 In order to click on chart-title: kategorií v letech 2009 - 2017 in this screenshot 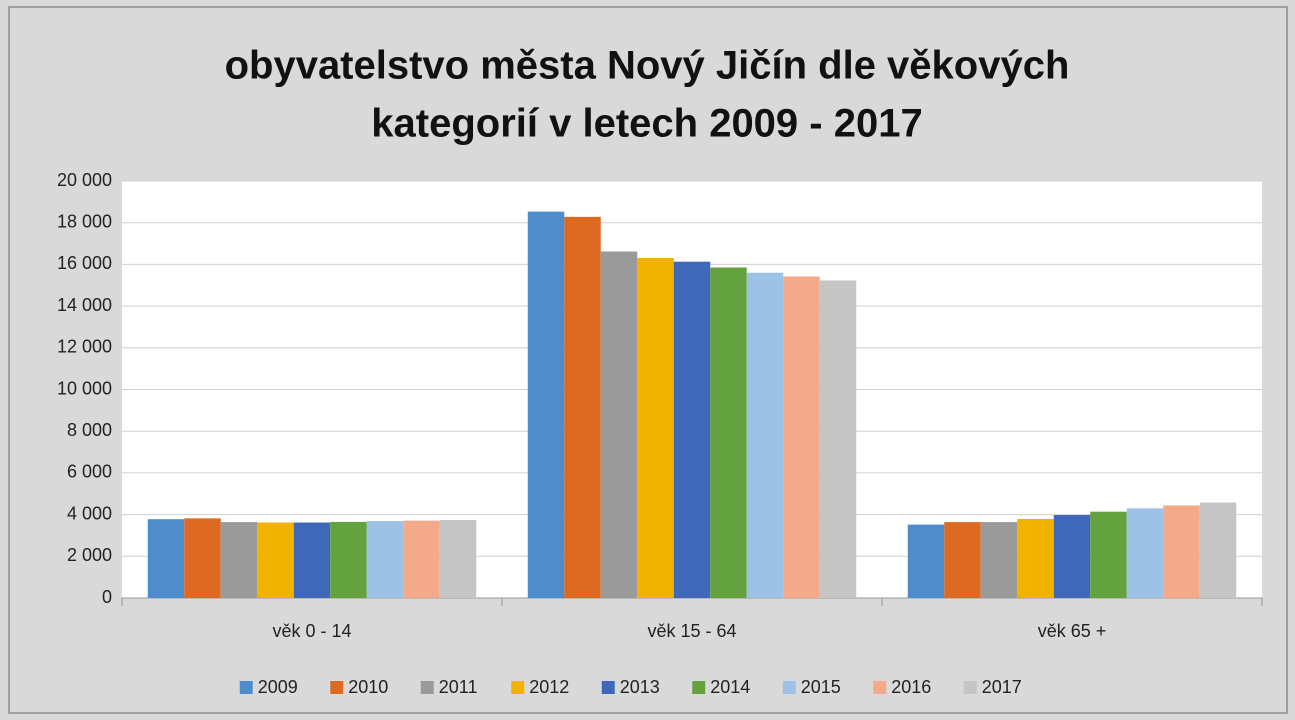, I will do `click(646, 124)`.